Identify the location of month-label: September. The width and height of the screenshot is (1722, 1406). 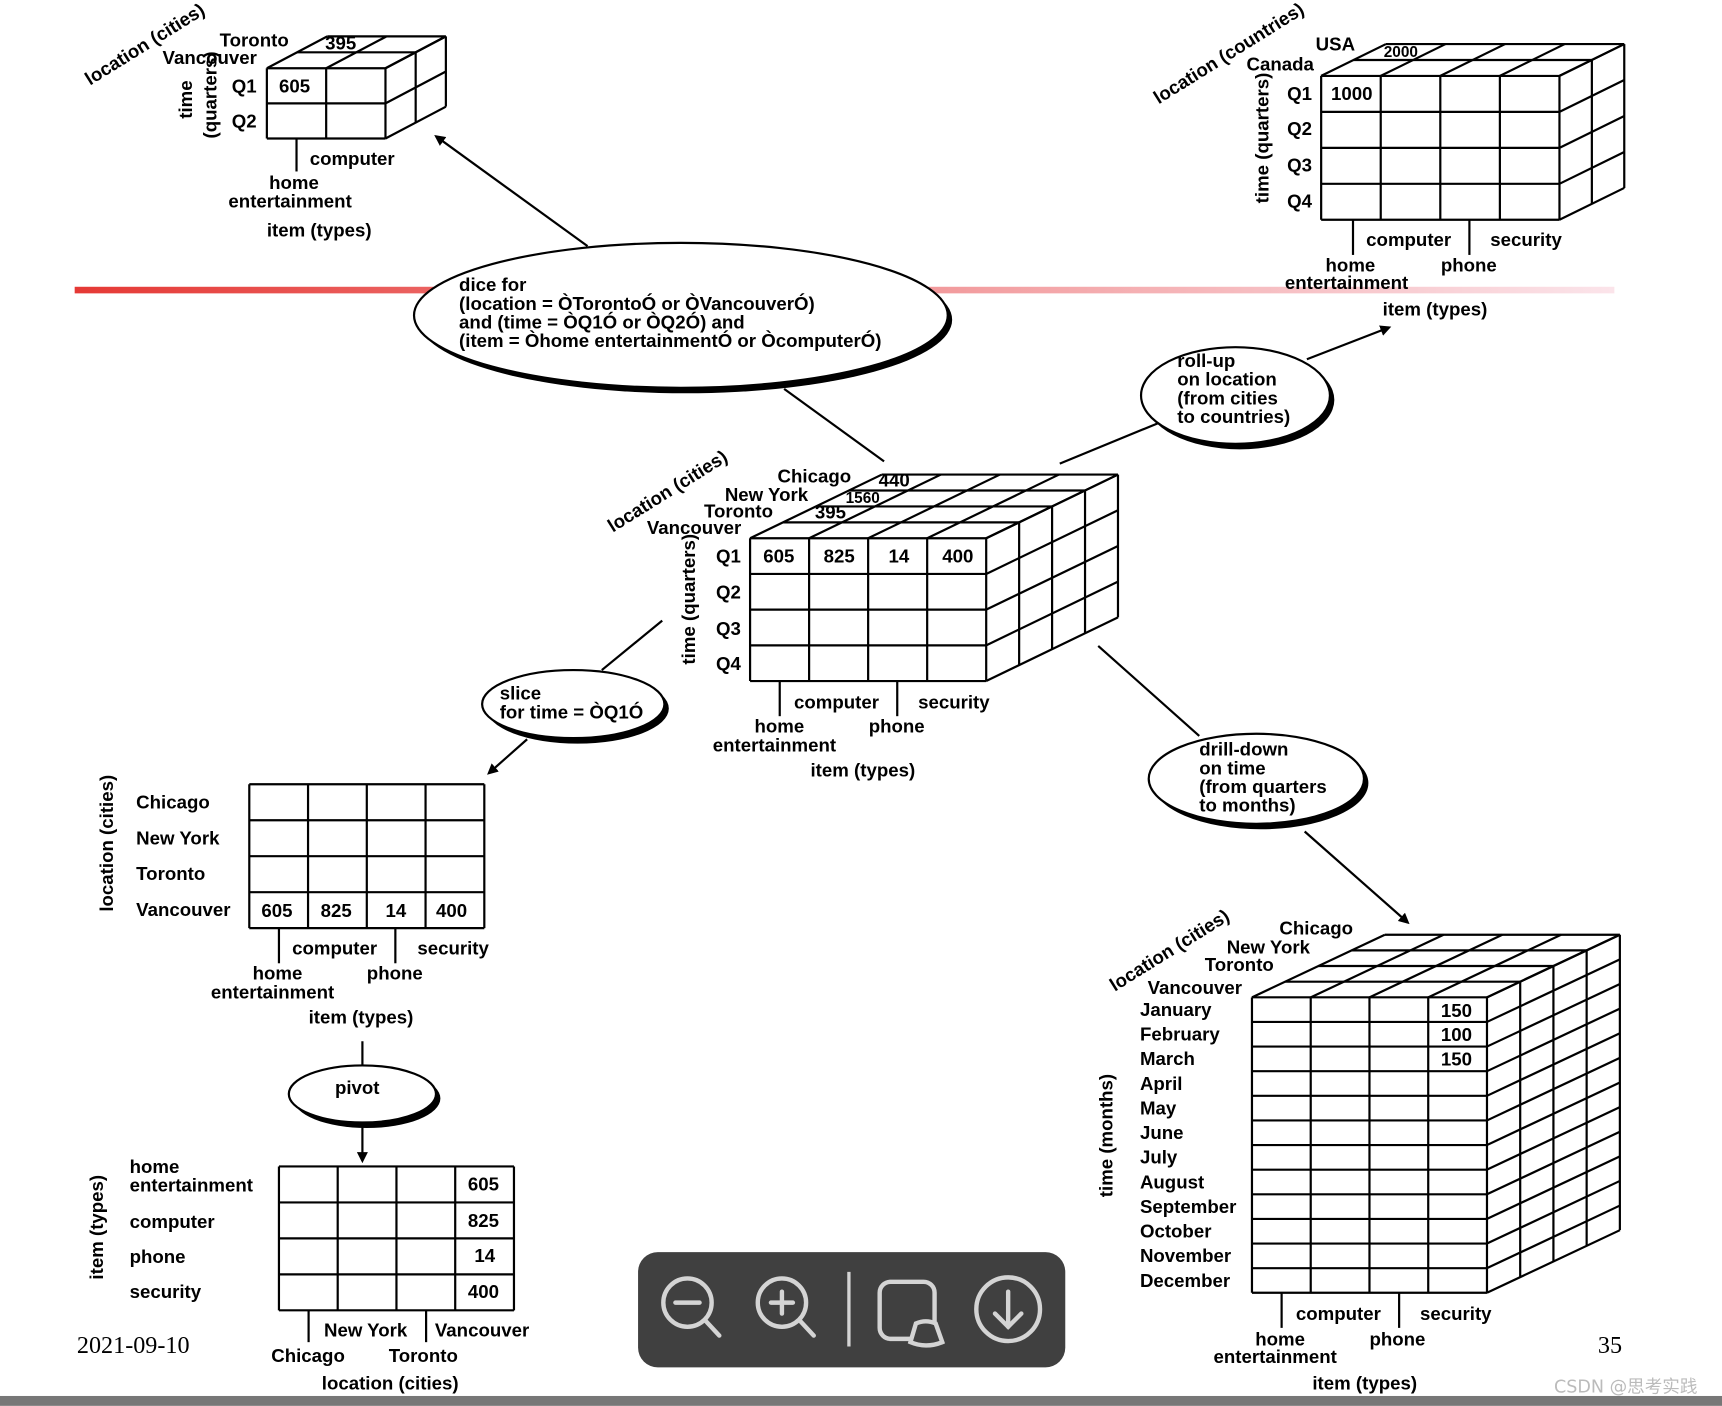
(1188, 1206).